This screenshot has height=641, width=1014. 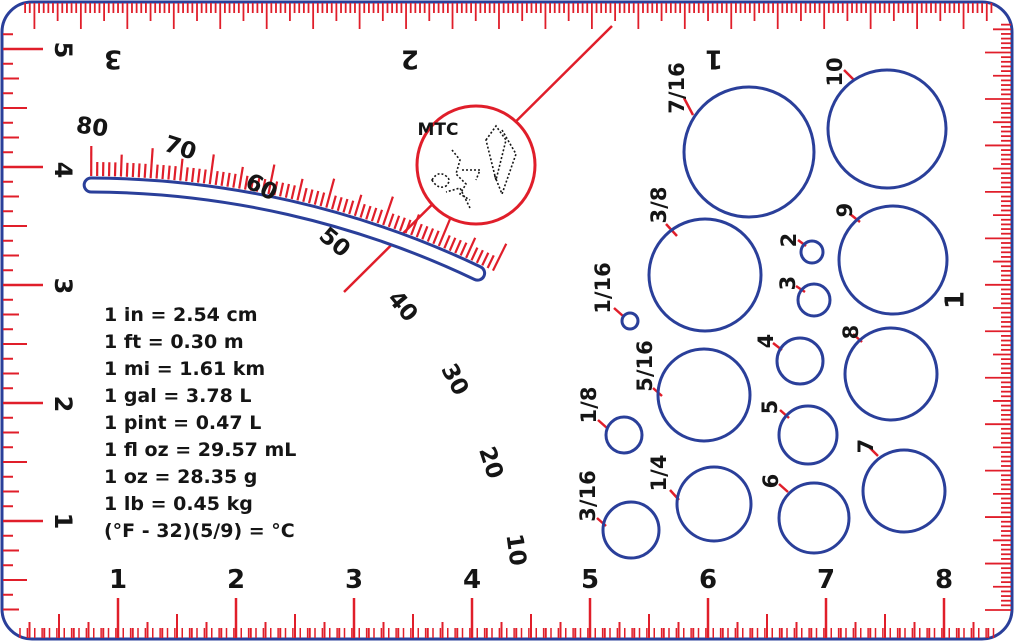 What do you see at coordinates (851, 332) in the screenshot?
I see `hole-label-8: 8` at bounding box center [851, 332].